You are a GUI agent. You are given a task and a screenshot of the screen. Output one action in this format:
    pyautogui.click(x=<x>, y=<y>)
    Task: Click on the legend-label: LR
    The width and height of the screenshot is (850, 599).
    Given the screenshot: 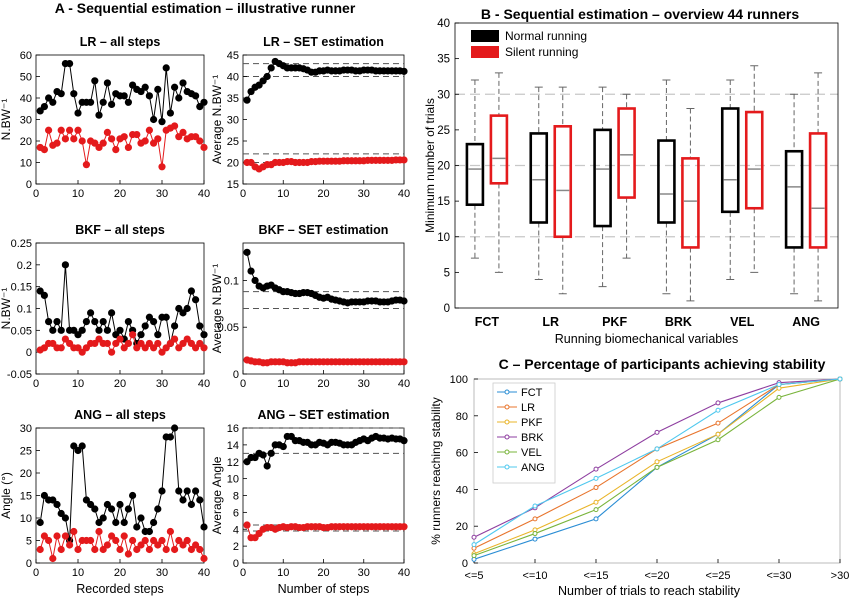 What is the action you would take?
    pyautogui.click(x=528, y=408)
    